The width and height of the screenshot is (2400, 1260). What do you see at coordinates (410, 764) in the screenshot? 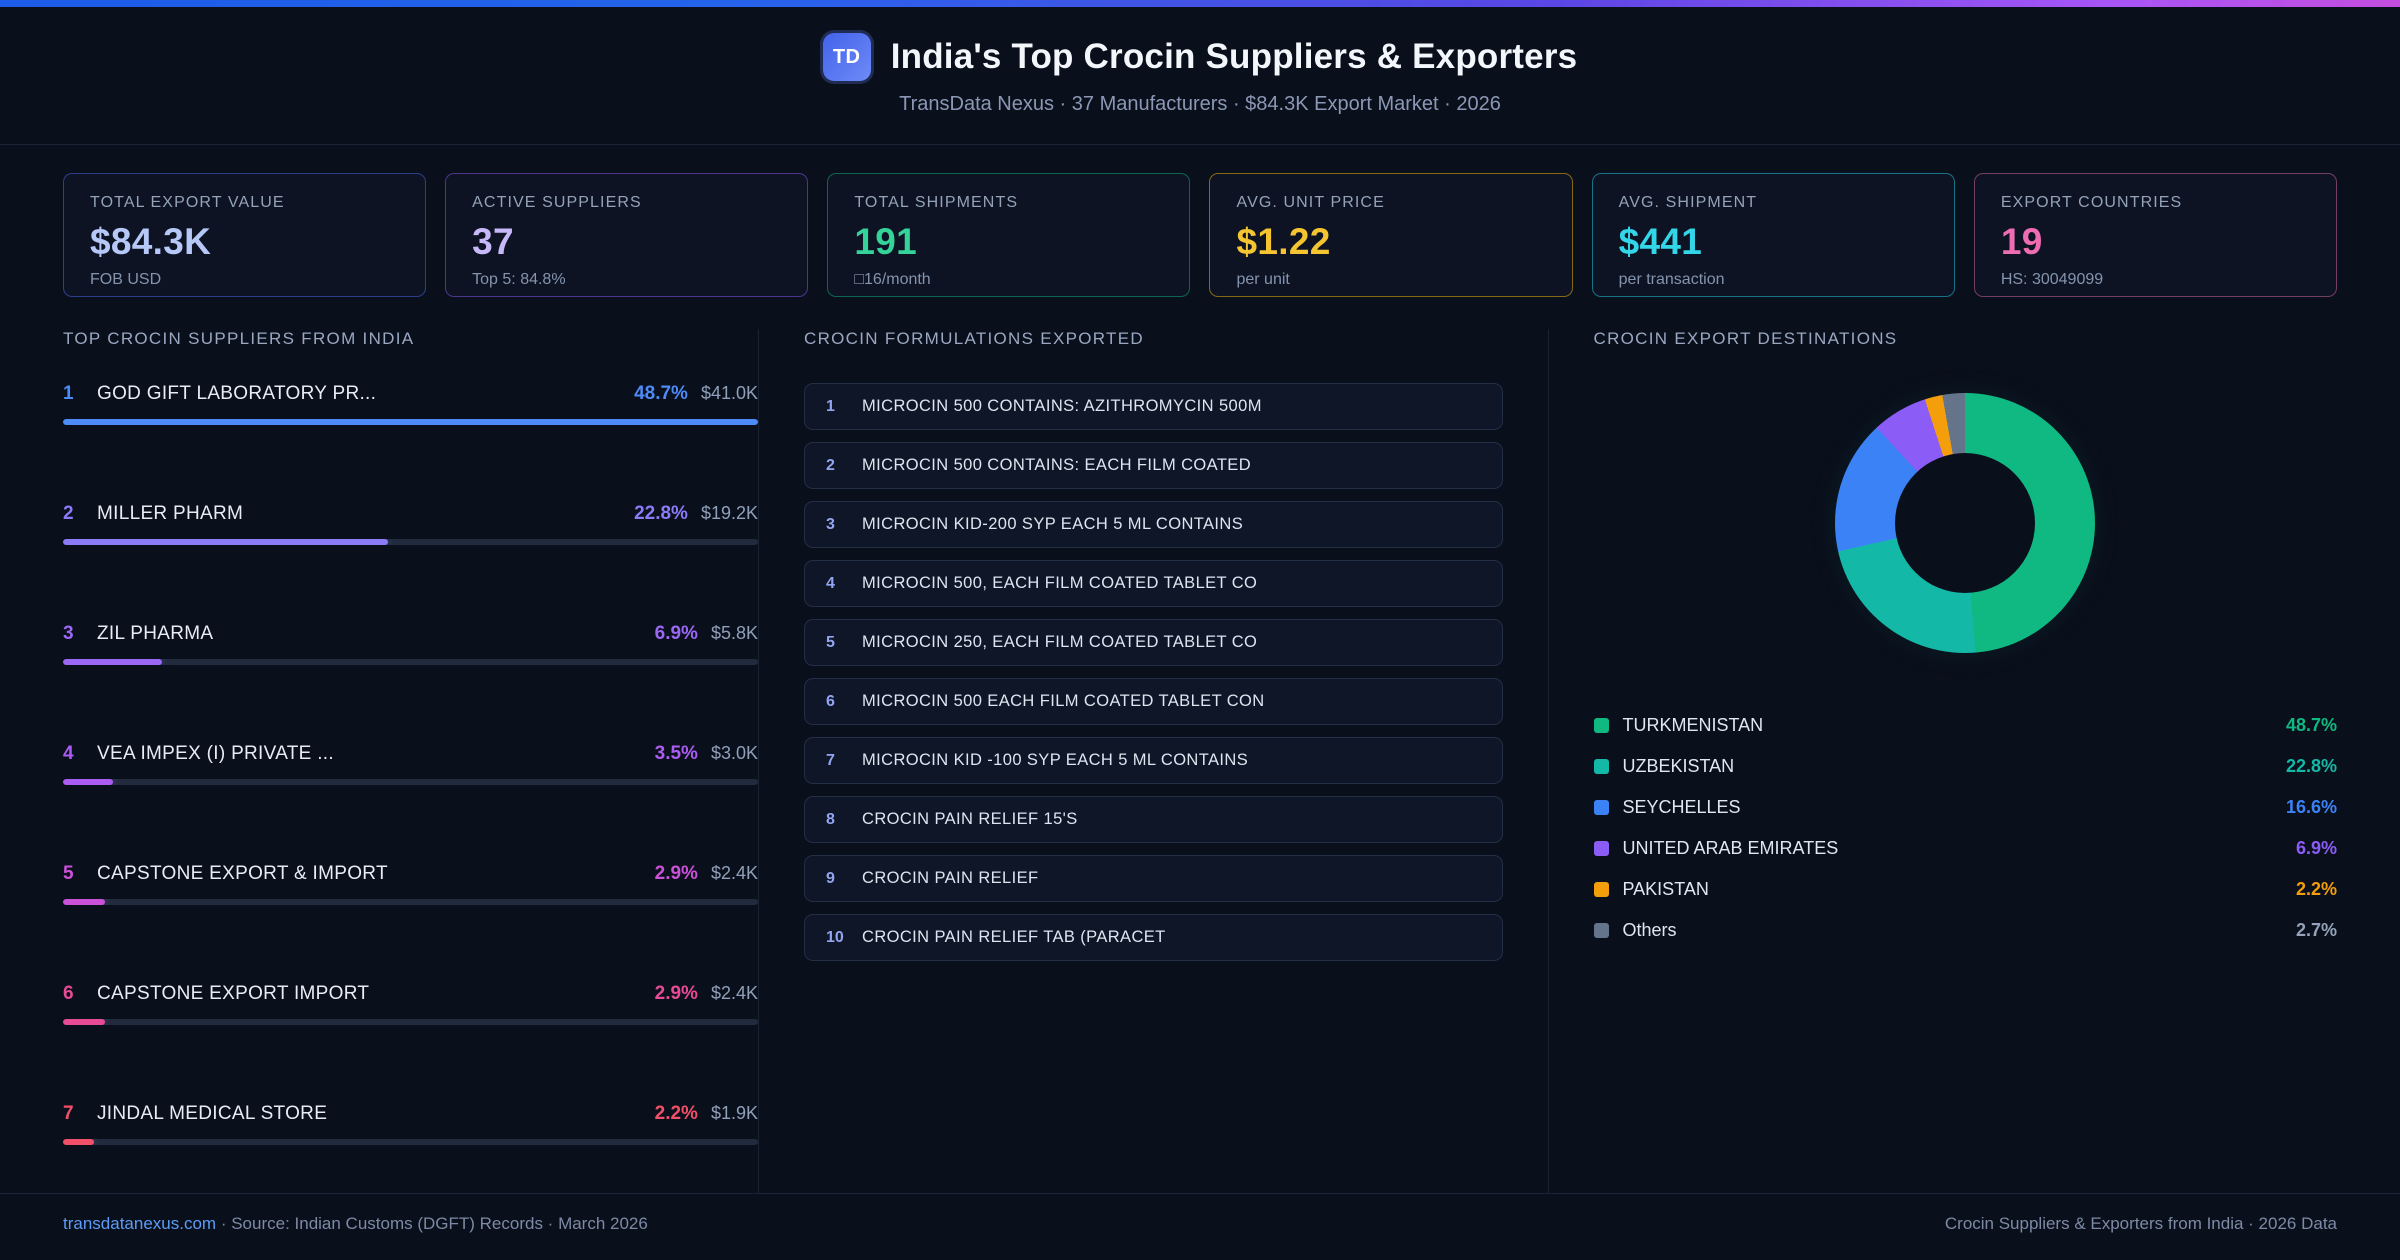
I see `supplier-row: 4 VEA IMPEX (I) PRIVATE ... 3.5% $3.0K` at bounding box center [410, 764].